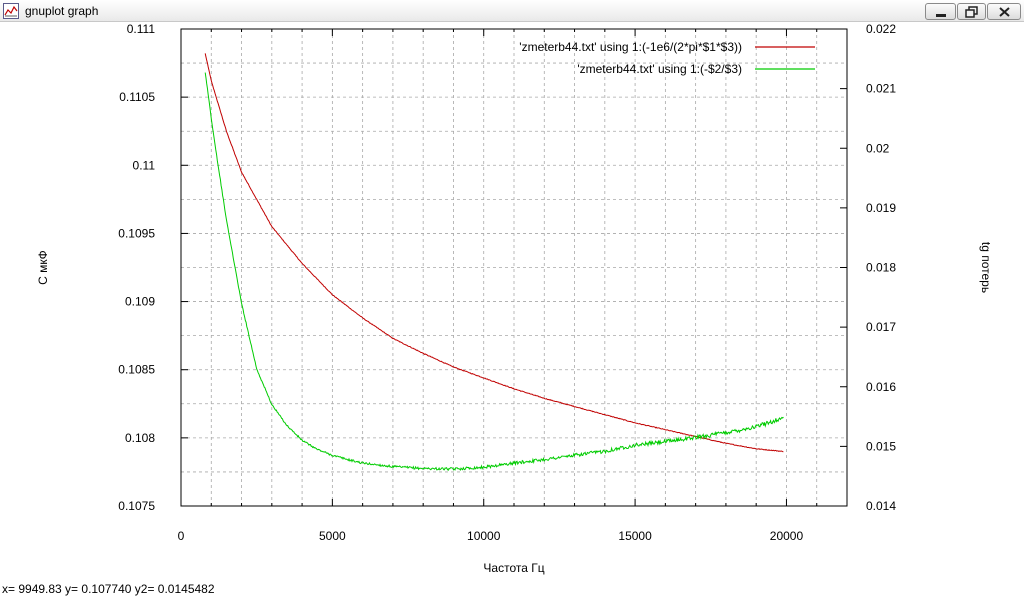 This screenshot has height=600, width=1024. What do you see at coordinates (881, 327) in the screenshot?
I see `y2-tick-label: 0.017` at bounding box center [881, 327].